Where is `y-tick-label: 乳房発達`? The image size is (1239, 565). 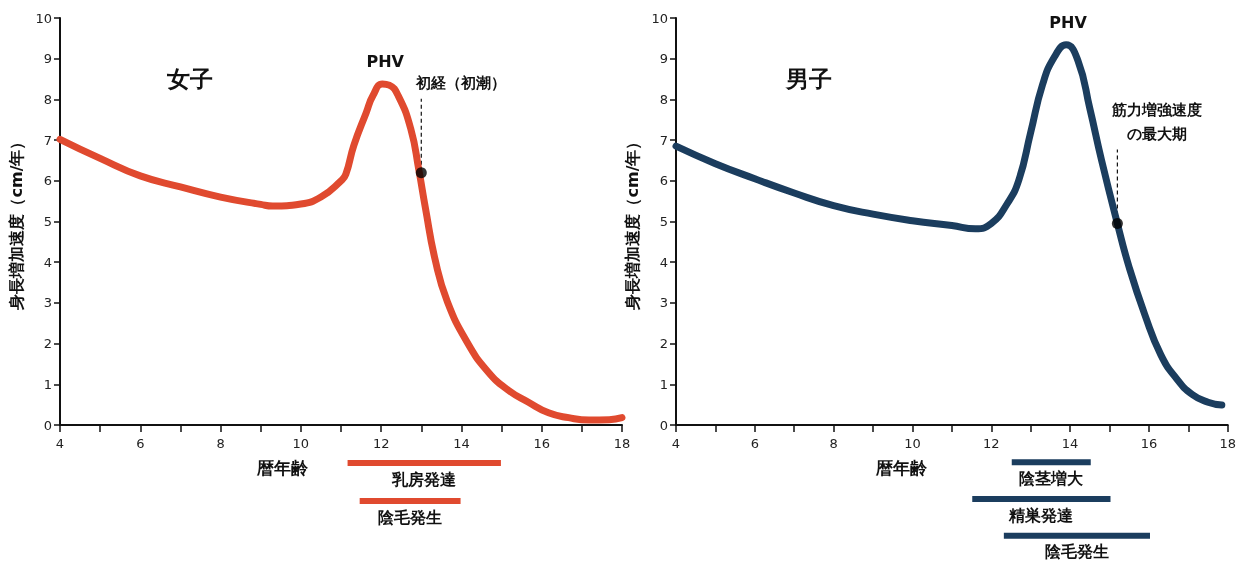
y-tick-label: 乳房発達 is located at coordinates (424, 479).